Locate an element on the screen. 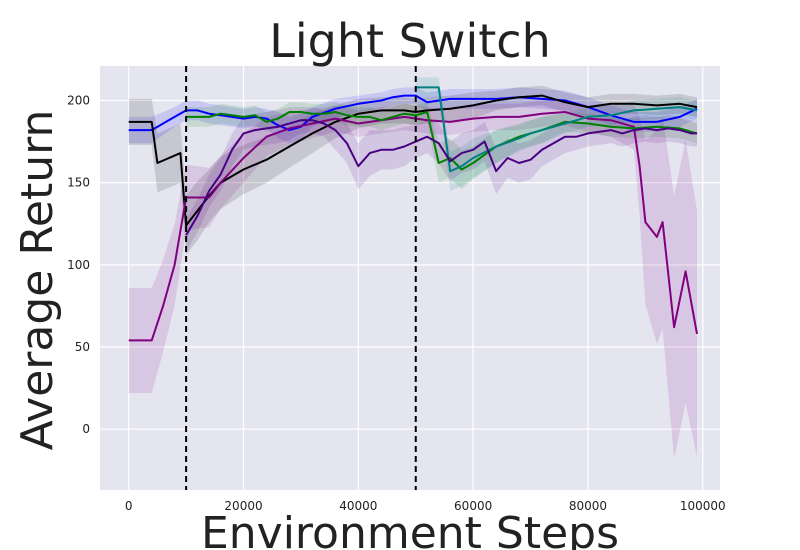  y-tick-labels: 0 50 100 150 200 is located at coordinates (78, 265).